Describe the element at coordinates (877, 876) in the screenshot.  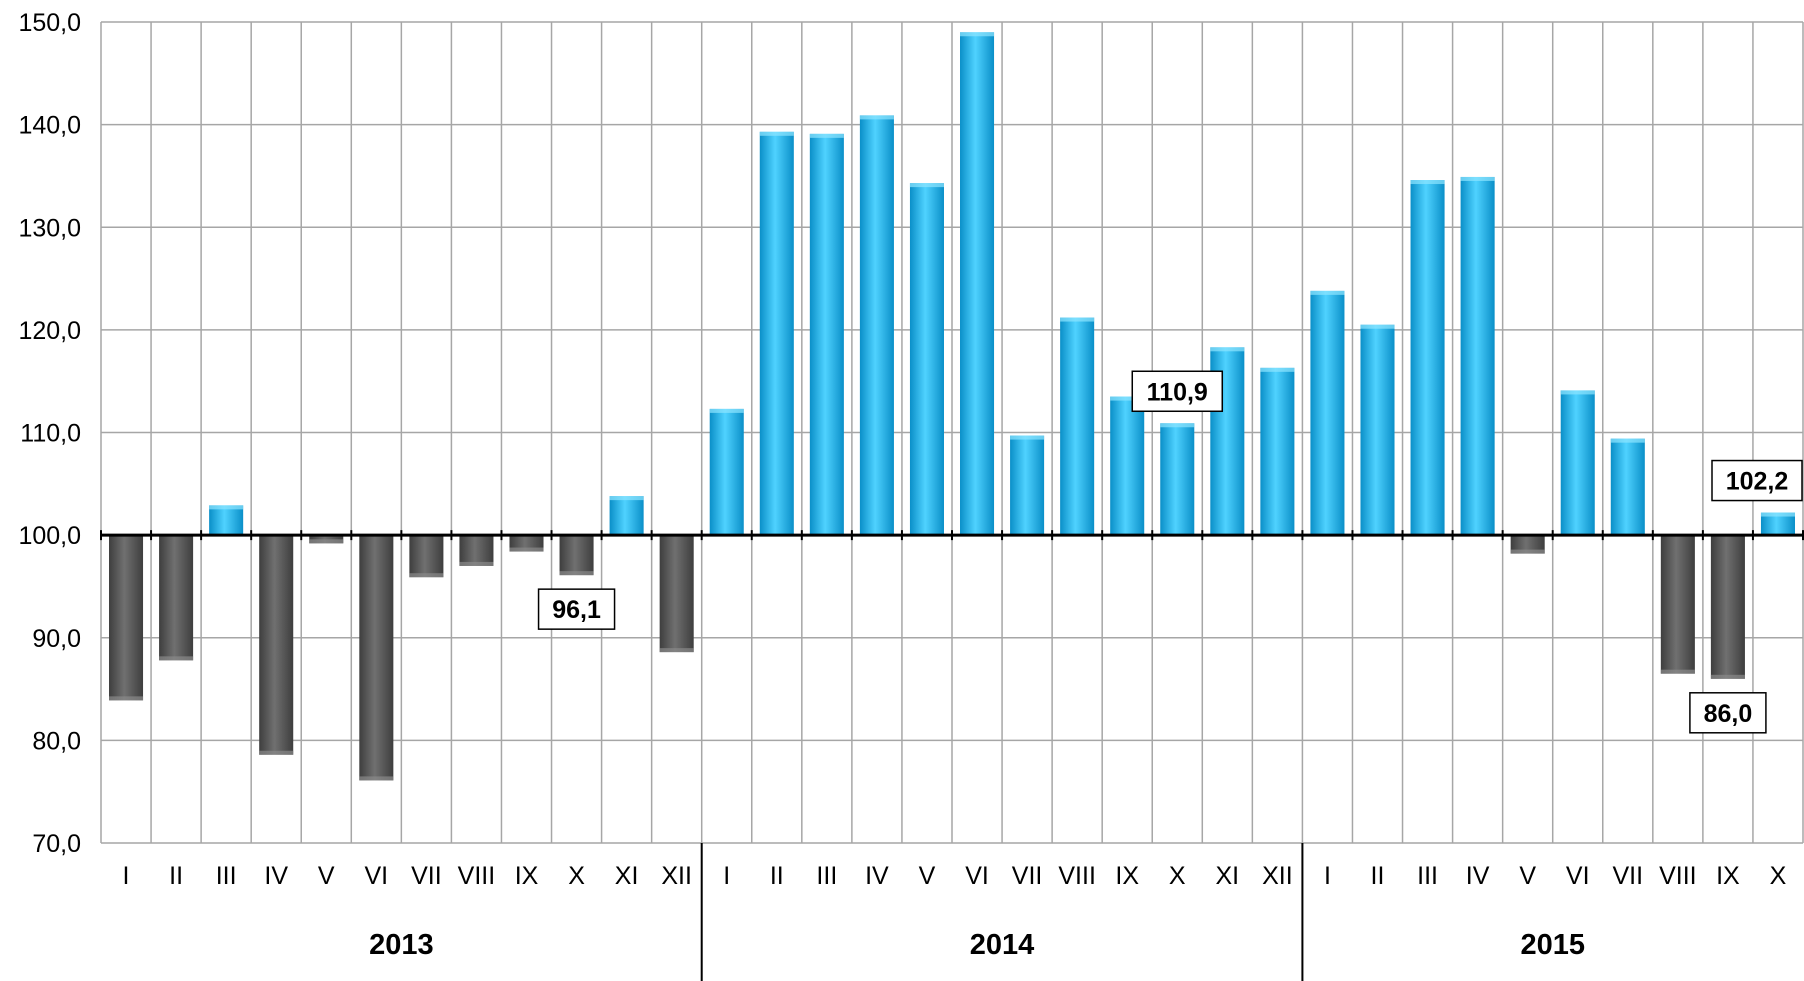
I see `x-tick-label: IV` at that location.